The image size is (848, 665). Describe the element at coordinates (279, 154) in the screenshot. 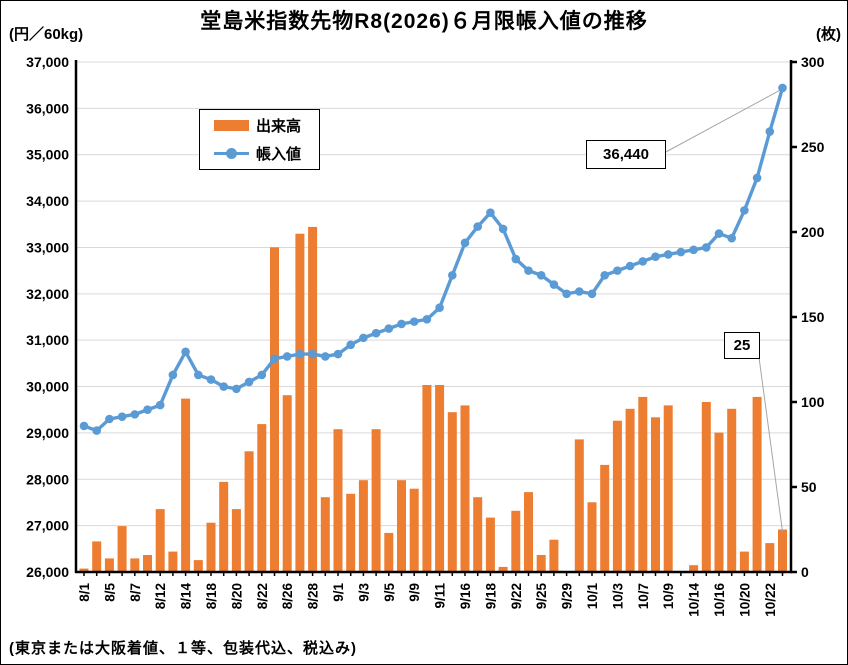

I see `legend-price-label: 帳入値` at that location.